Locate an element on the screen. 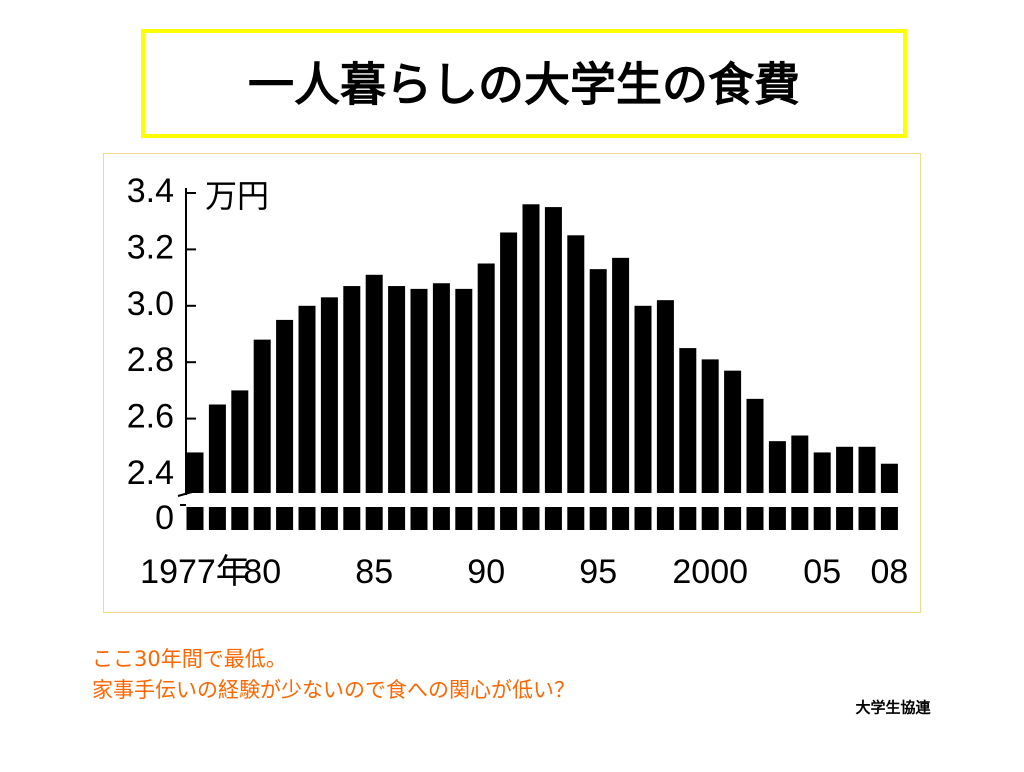 This screenshot has height=772, width=1024. y-tick-label: 3.2 is located at coordinates (150, 247).